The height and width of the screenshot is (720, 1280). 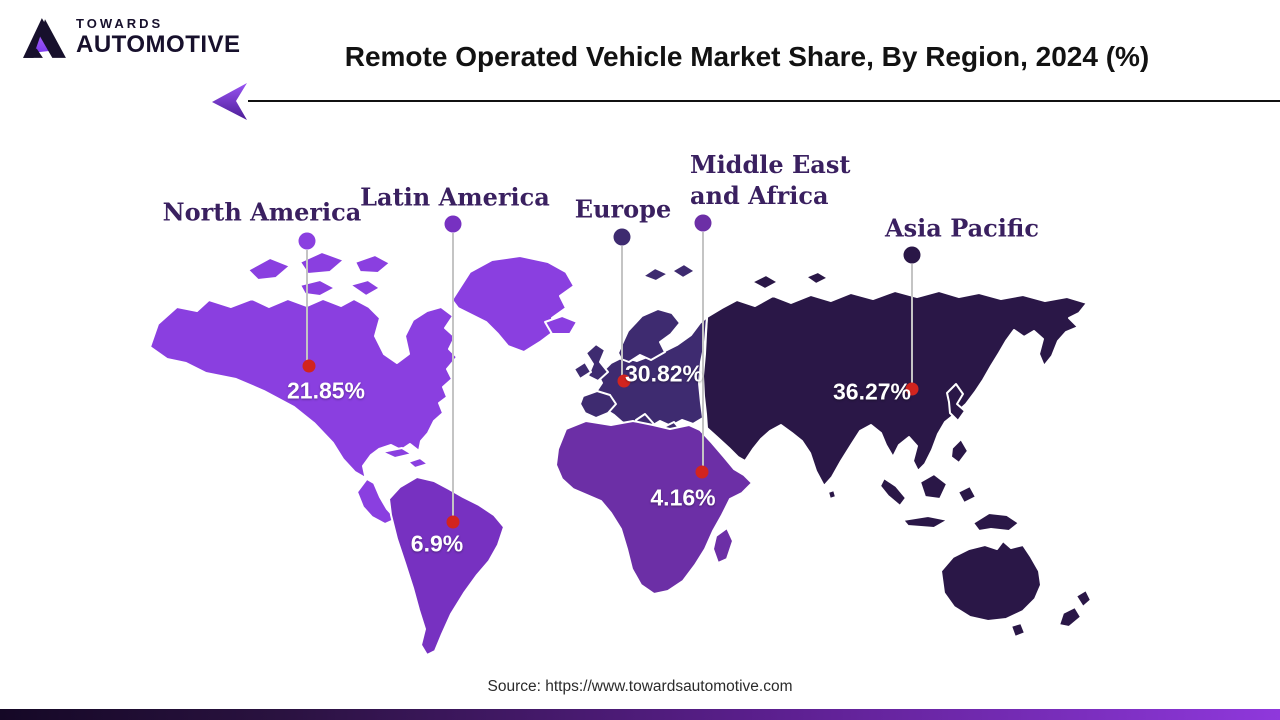 I want to click on region-label-europe: Europe, so click(x=623, y=209).